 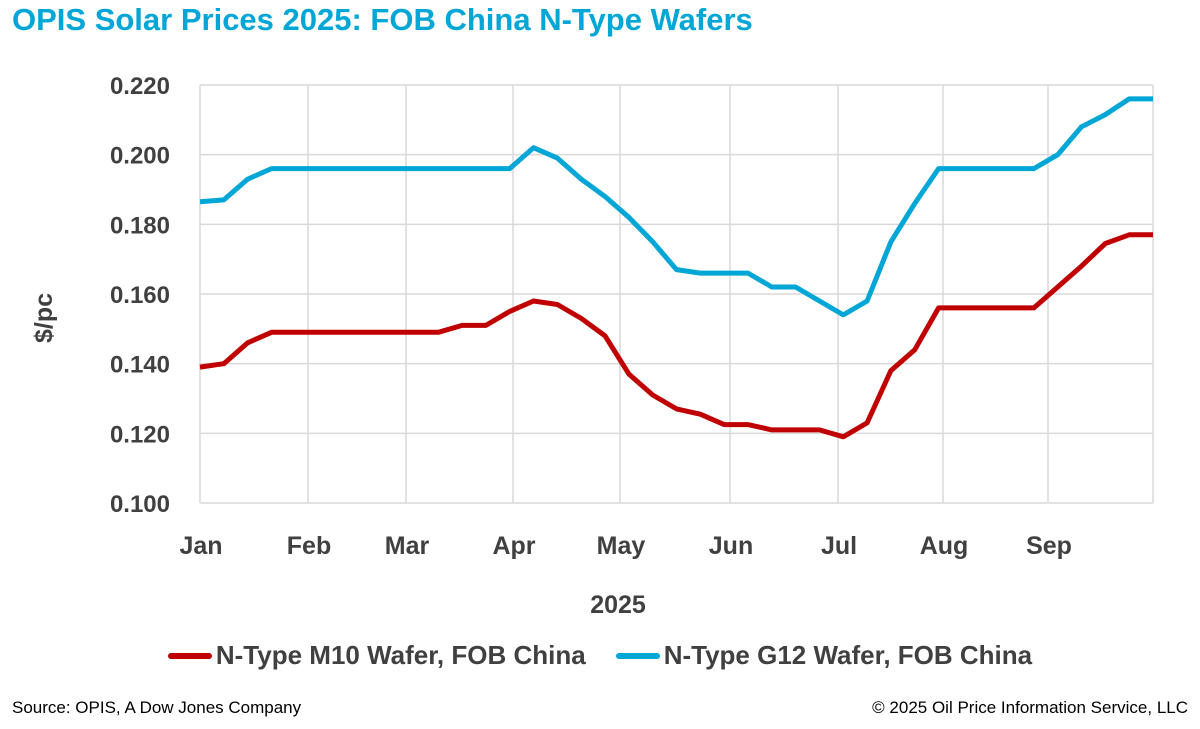 What do you see at coordinates (140, 504) in the screenshot?
I see `y-tick-label: 0.100` at bounding box center [140, 504].